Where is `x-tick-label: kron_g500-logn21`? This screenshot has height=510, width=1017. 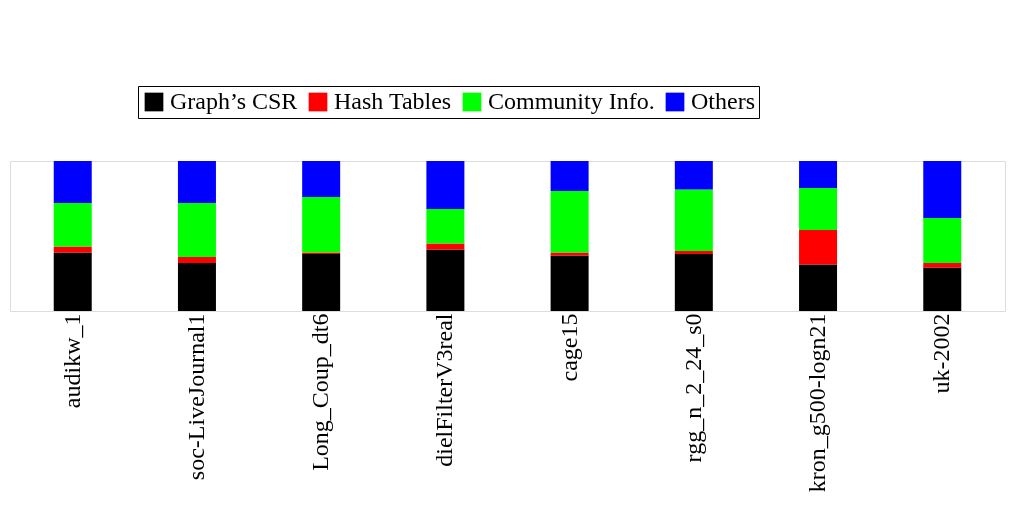 x-tick-label: kron_g500-logn21 is located at coordinates (817, 403).